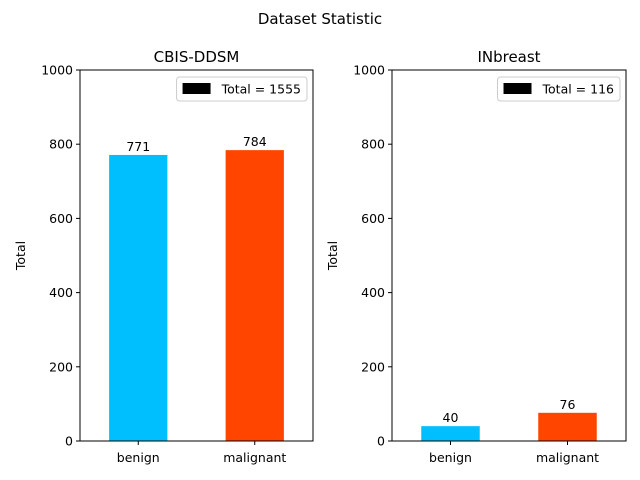 Image resolution: width=640 pixels, height=480 pixels. I want to click on figure-title: Dataset Statistic, so click(320, 19).